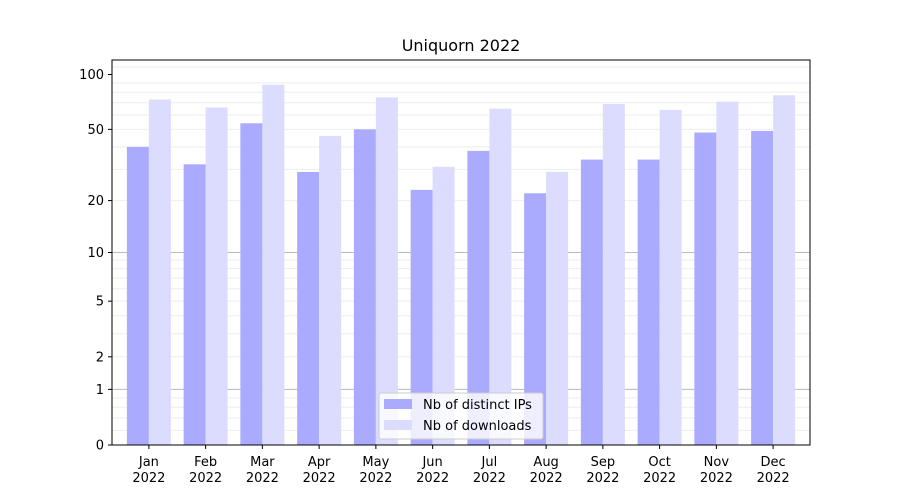 The width and height of the screenshot is (900, 500). I want to click on x-tick-label: Oct 2022, so click(659, 470).